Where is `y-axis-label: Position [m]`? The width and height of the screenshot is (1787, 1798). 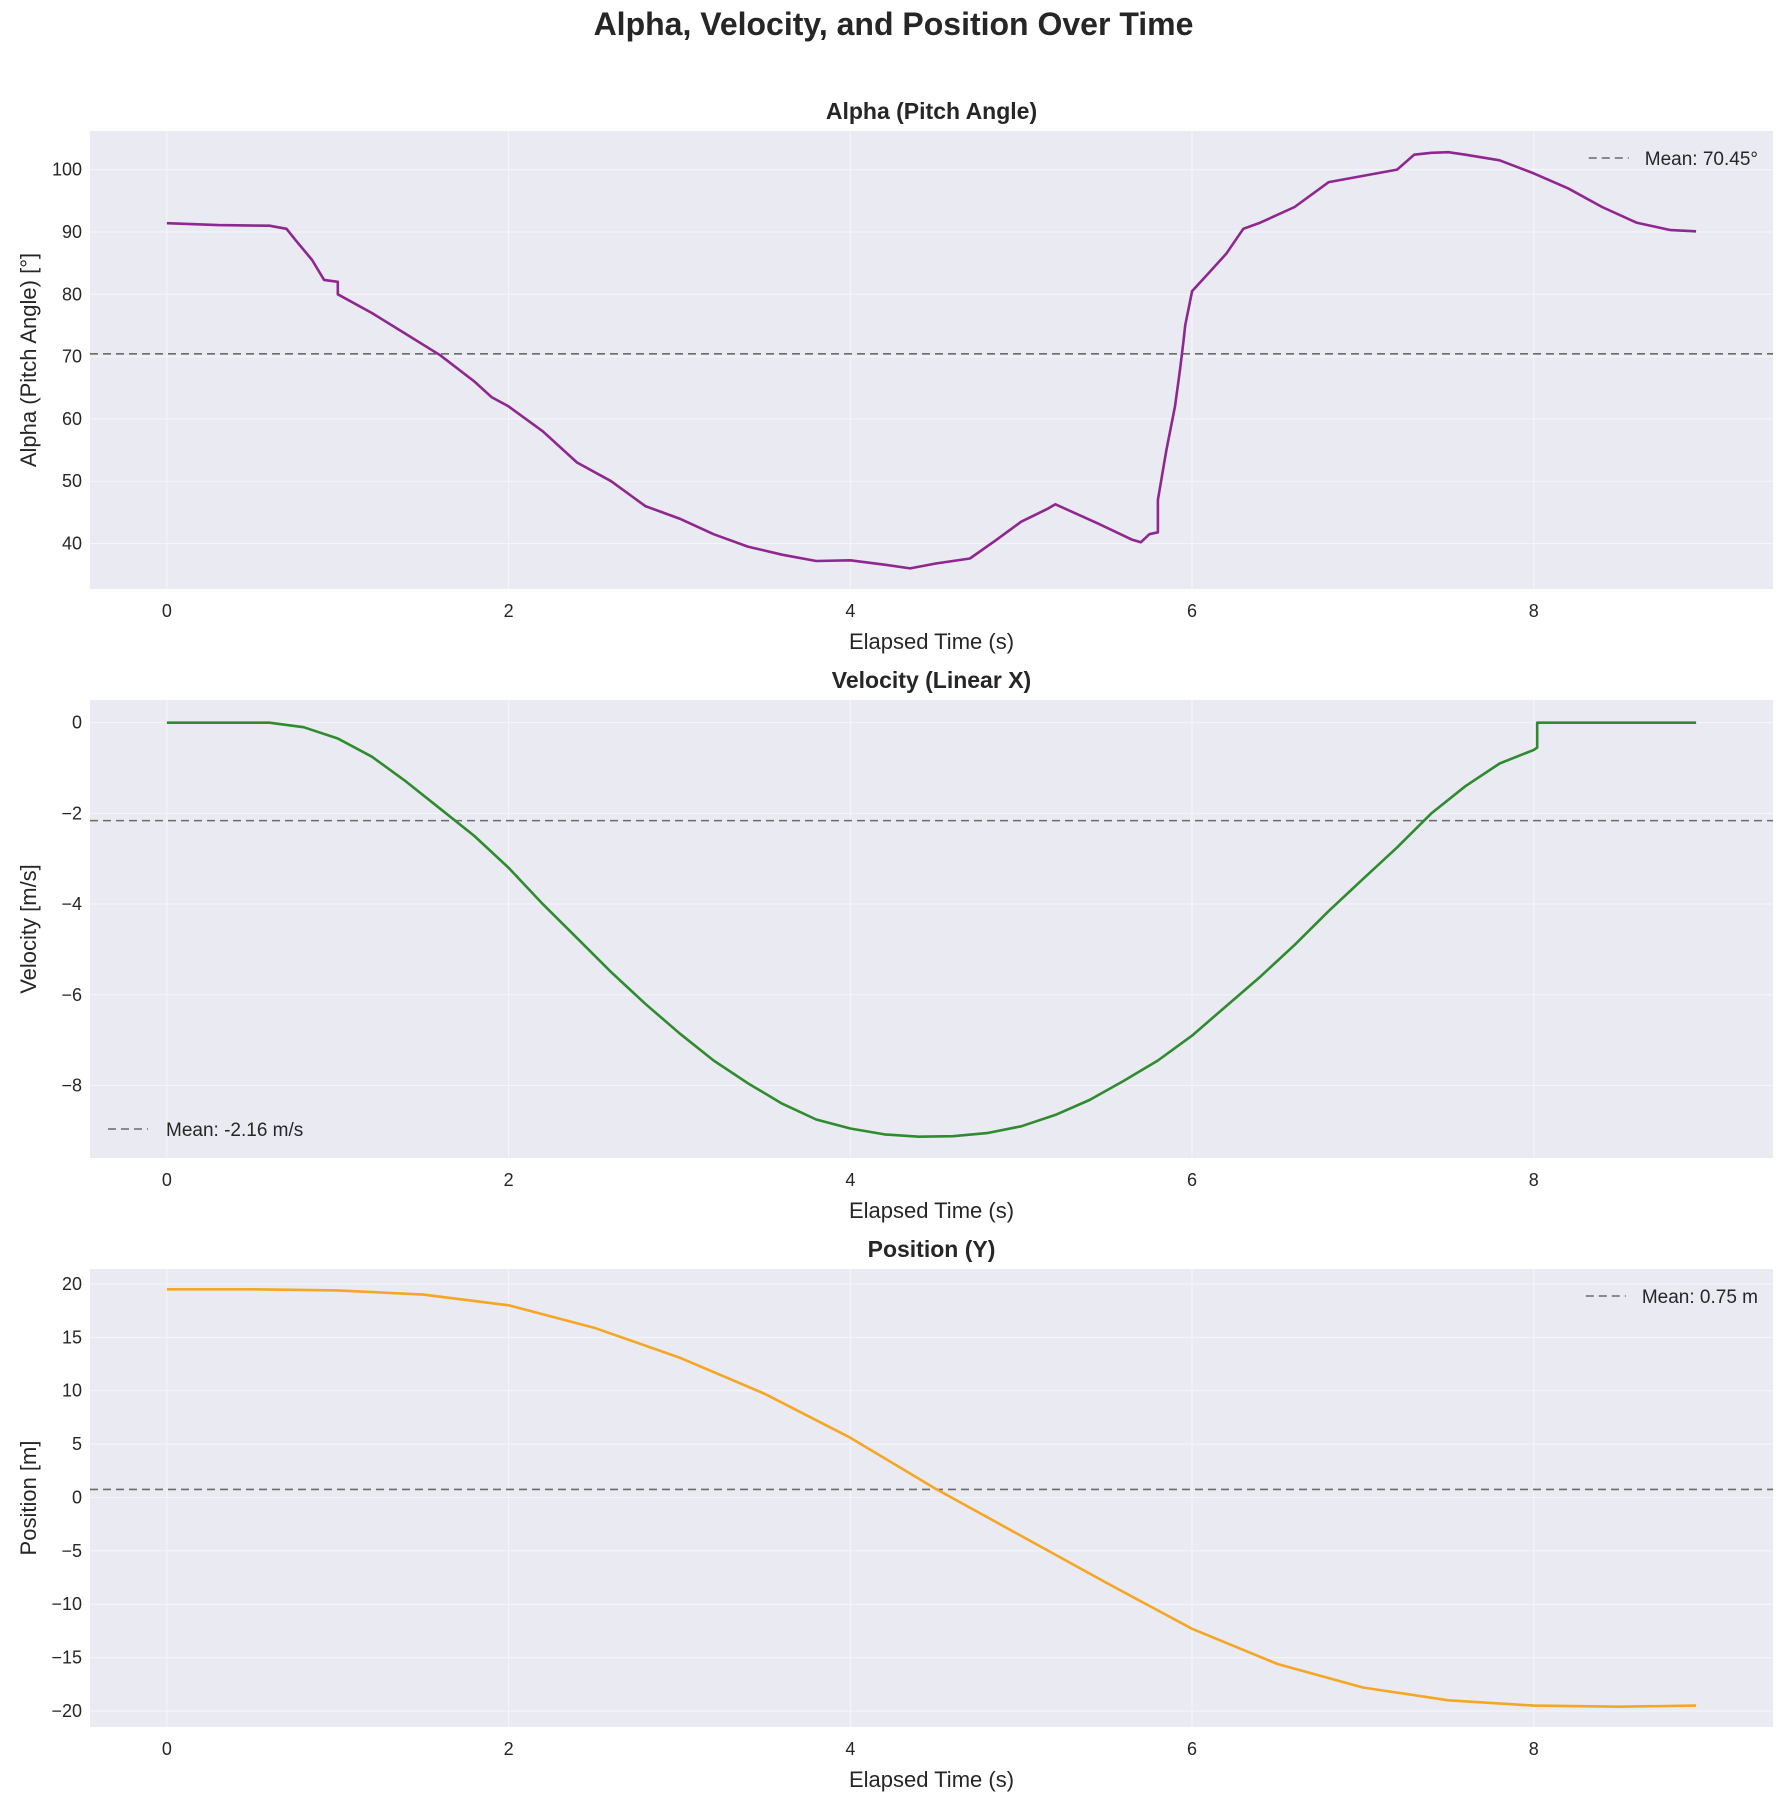 y-axis-label: Position [m] is located at coordinates (28, 1498).